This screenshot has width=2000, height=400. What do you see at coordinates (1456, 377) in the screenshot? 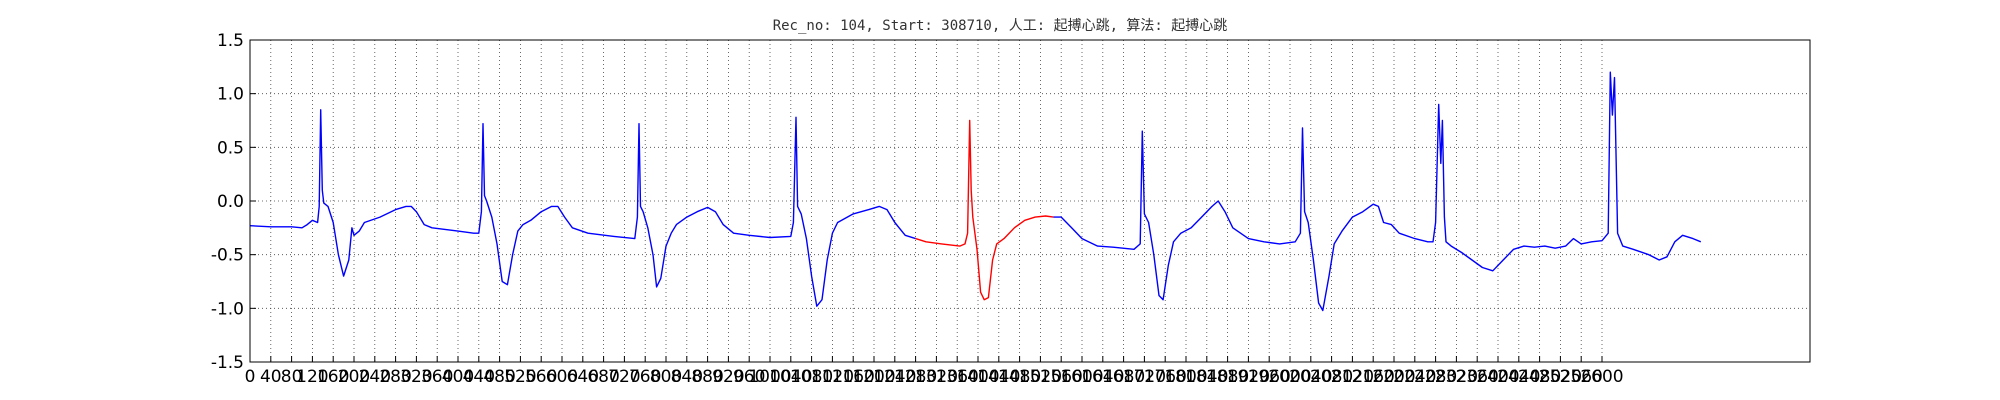
I see `x-tick-label: 2320` at bounding box center [1456, 377].